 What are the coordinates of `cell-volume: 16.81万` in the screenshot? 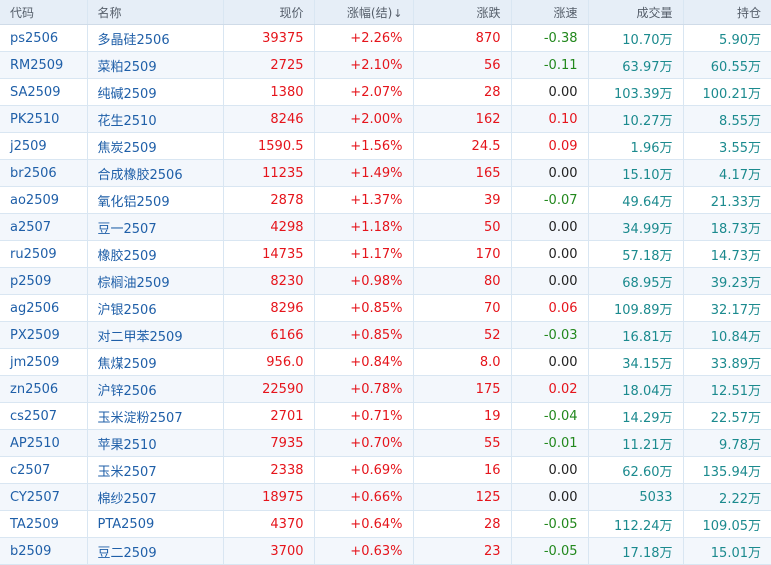 It's located at (636, 335).